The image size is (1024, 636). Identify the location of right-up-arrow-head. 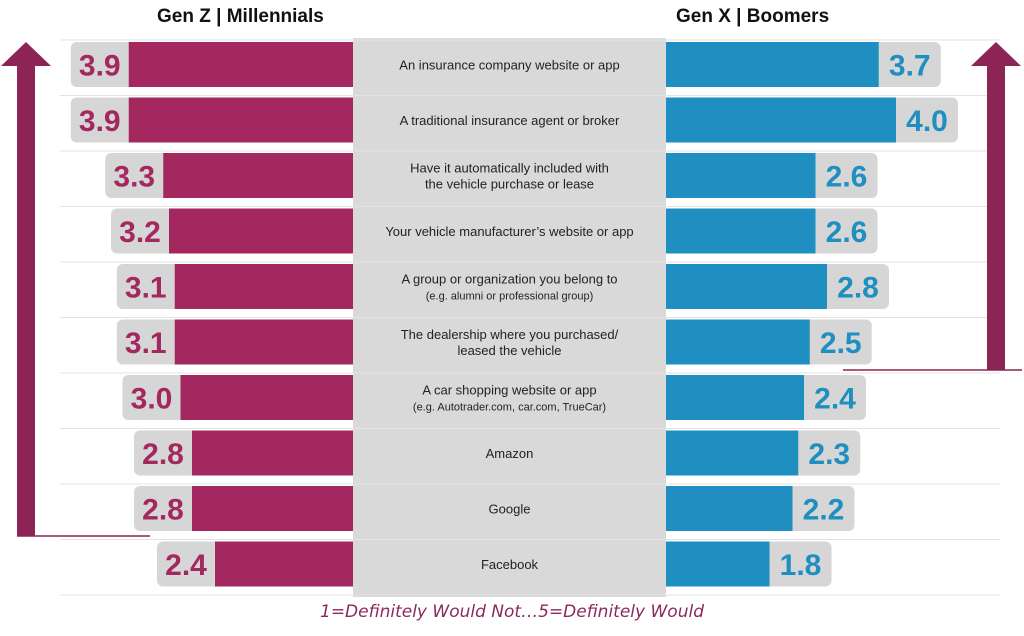
(996, 54).